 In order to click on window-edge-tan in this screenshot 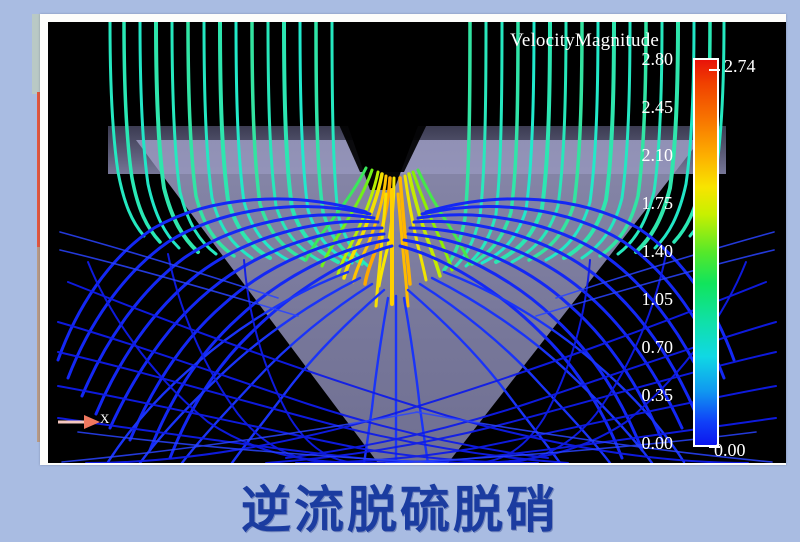, I will do `click(39, 344)`.